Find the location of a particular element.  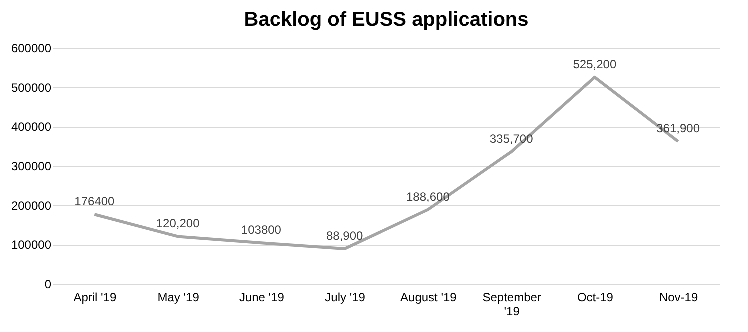

y-tick-label: 300000 is located at coordinates (31, 167).